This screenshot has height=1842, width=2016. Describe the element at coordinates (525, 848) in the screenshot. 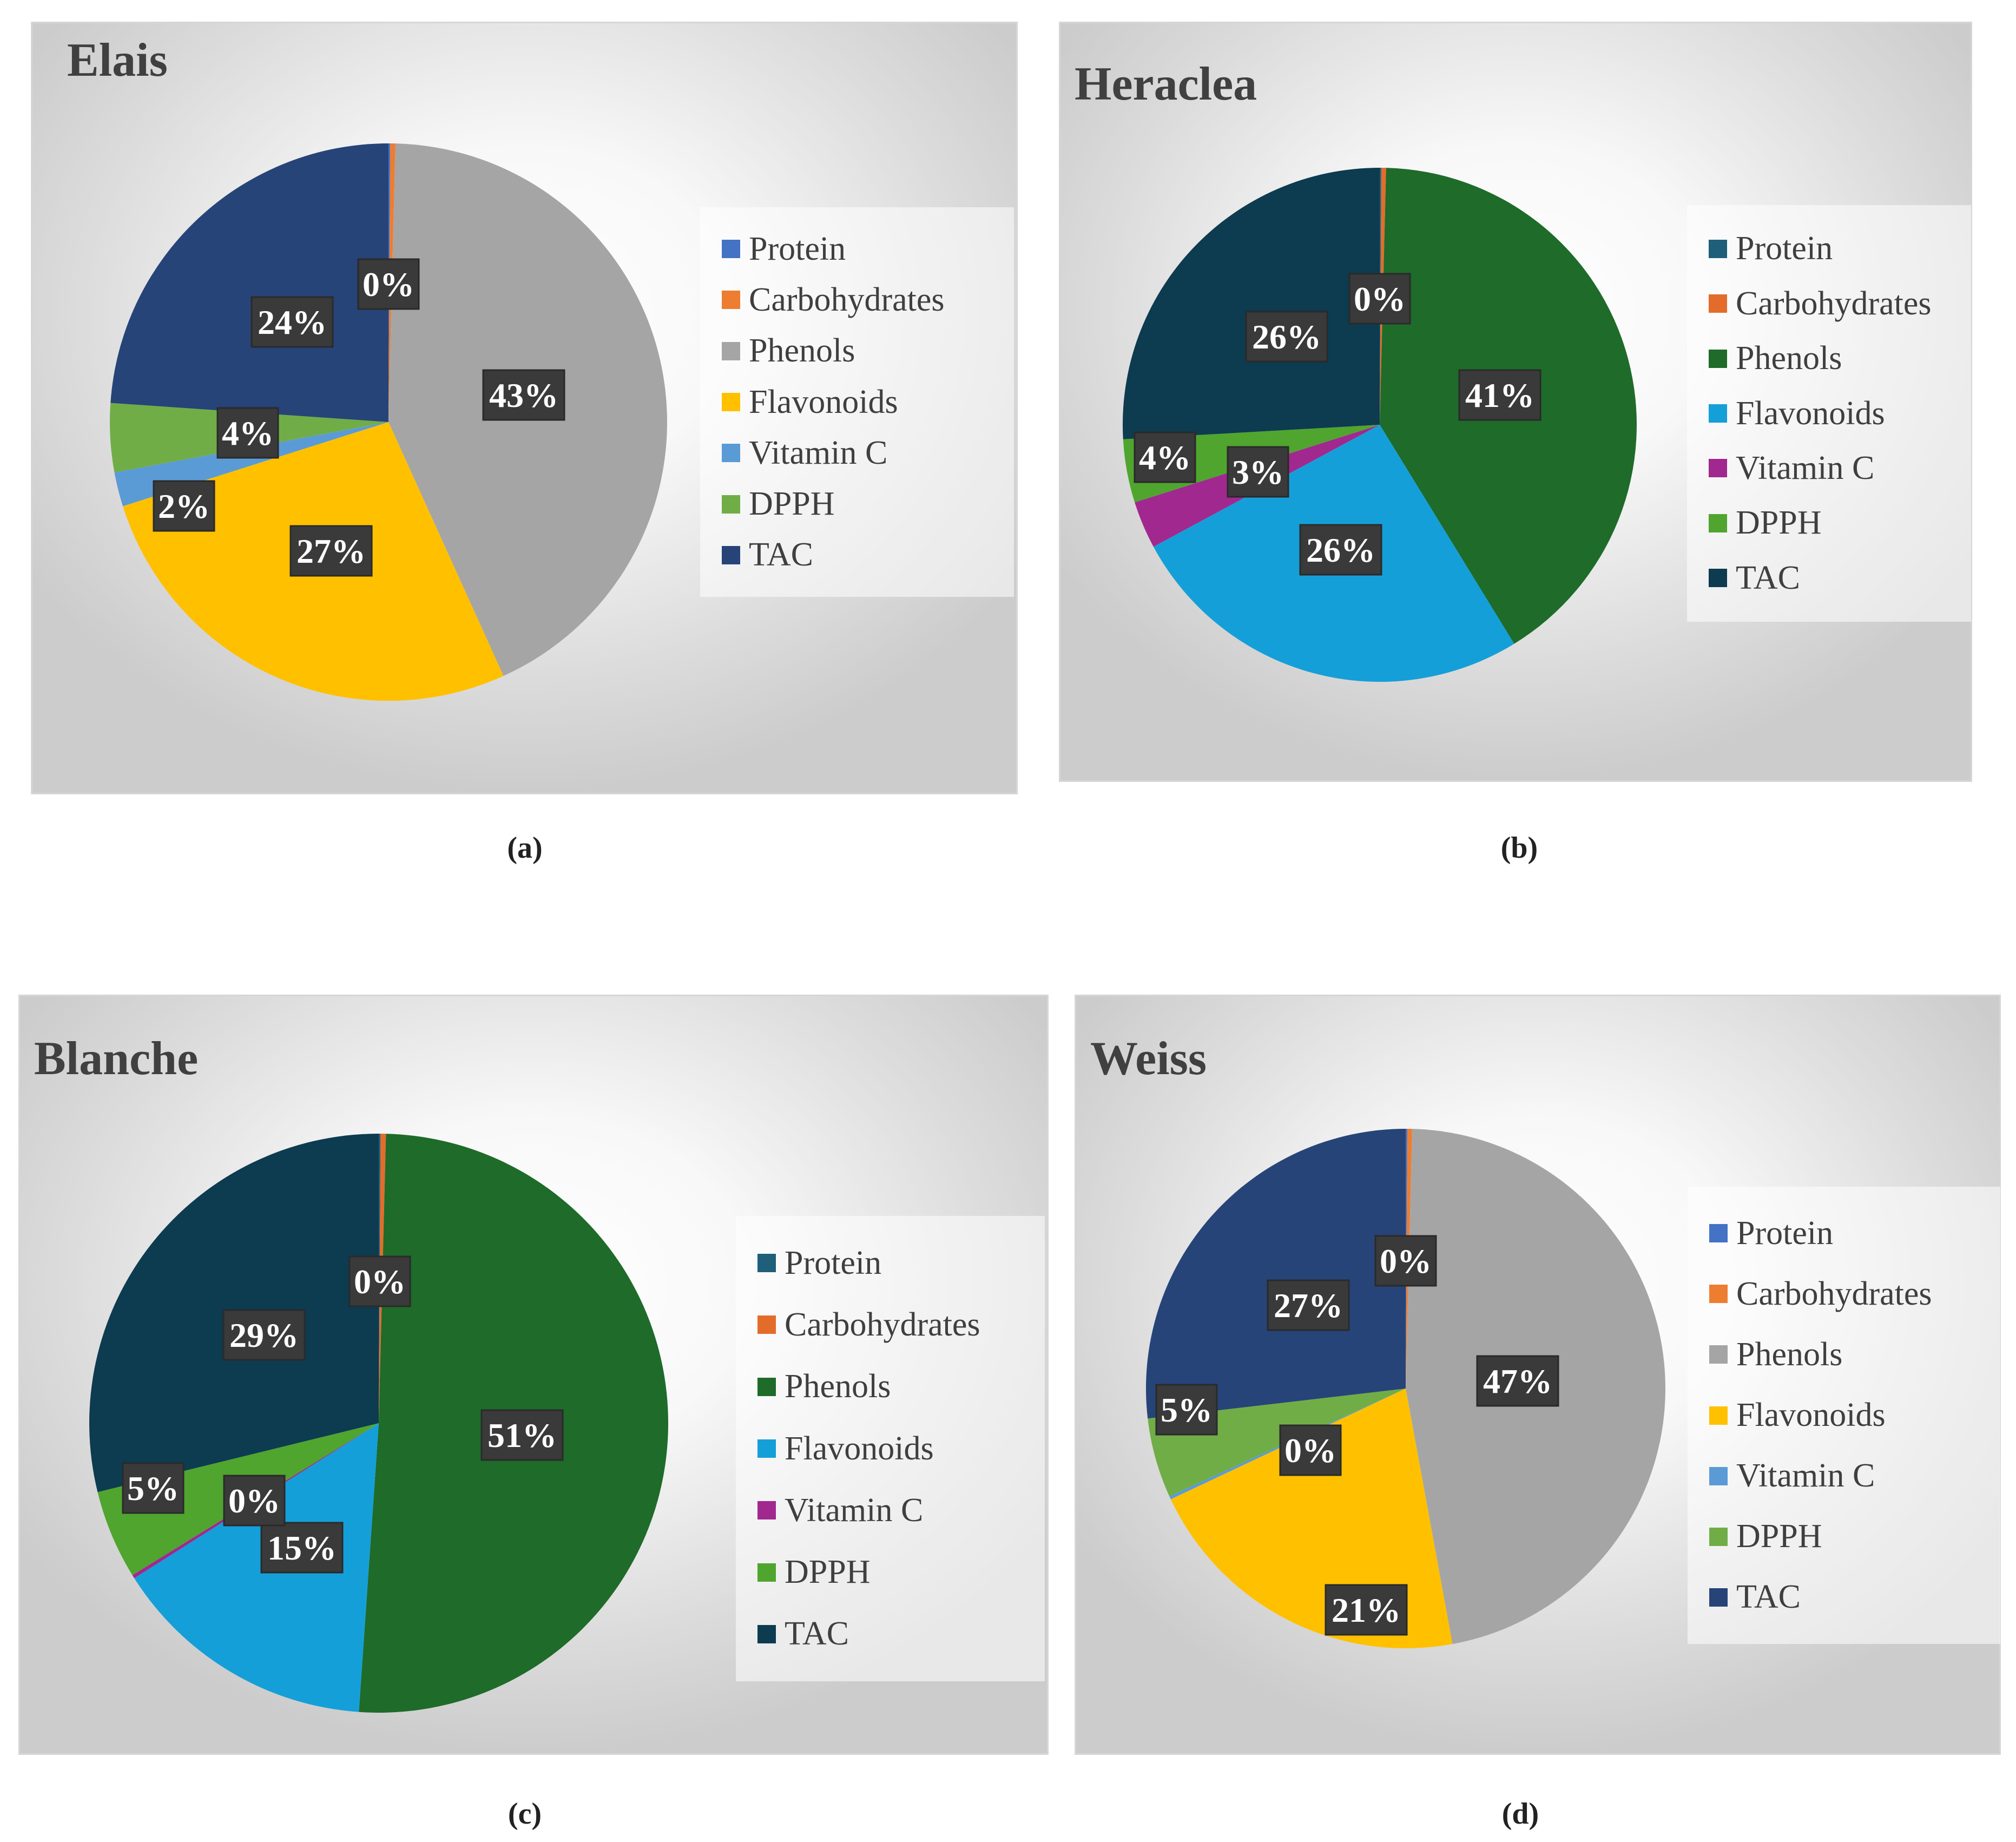

I see `panel-caption: (a)` at that location.